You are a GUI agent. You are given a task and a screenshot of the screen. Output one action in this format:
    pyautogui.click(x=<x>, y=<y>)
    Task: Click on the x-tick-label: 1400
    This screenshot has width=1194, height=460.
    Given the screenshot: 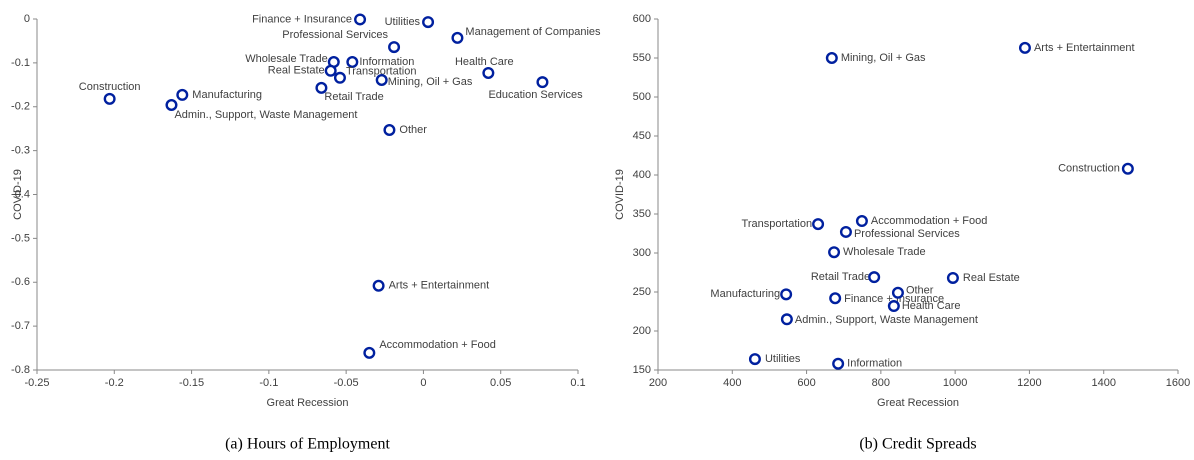 What is the action you would take?
    pyautogui.click(x=1103, y=383)
    